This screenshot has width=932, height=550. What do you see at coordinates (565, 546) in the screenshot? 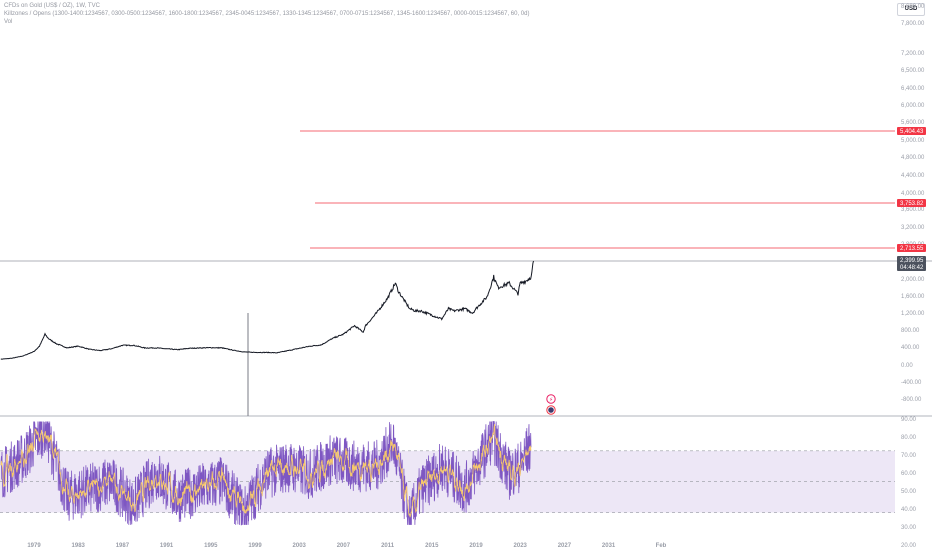
I see `time-tick-label: 2027` at bounding box center [565, 546].